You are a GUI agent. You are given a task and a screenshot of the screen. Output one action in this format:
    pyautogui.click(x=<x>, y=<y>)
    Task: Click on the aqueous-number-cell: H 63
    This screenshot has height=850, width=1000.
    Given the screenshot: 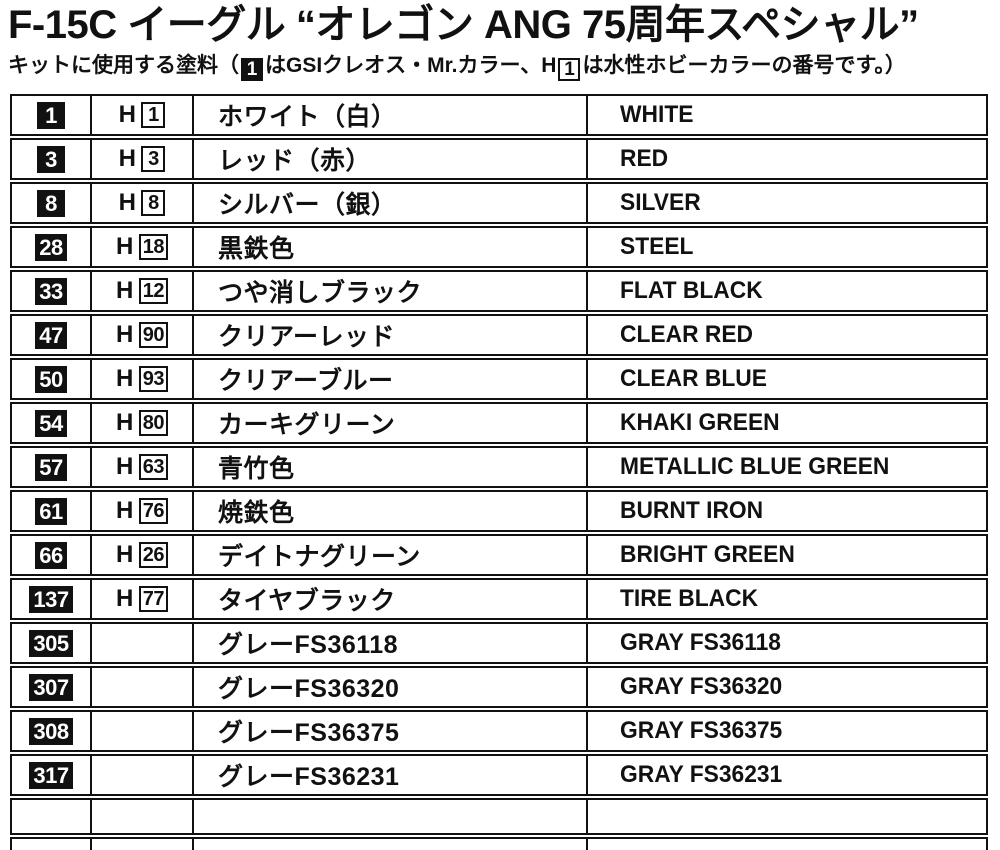 What is the action you would take?
    pyautogui.click(x=141, y=467)
    